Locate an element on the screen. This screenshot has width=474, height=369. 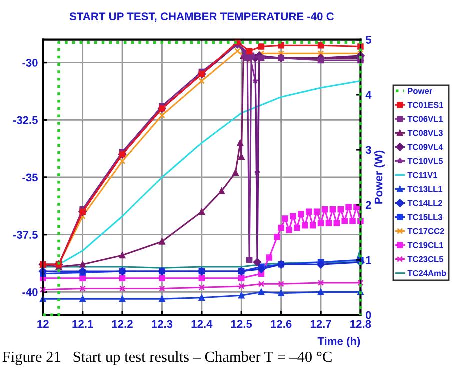
y2-tick-label: 2 is located at coordinates (369, 205).